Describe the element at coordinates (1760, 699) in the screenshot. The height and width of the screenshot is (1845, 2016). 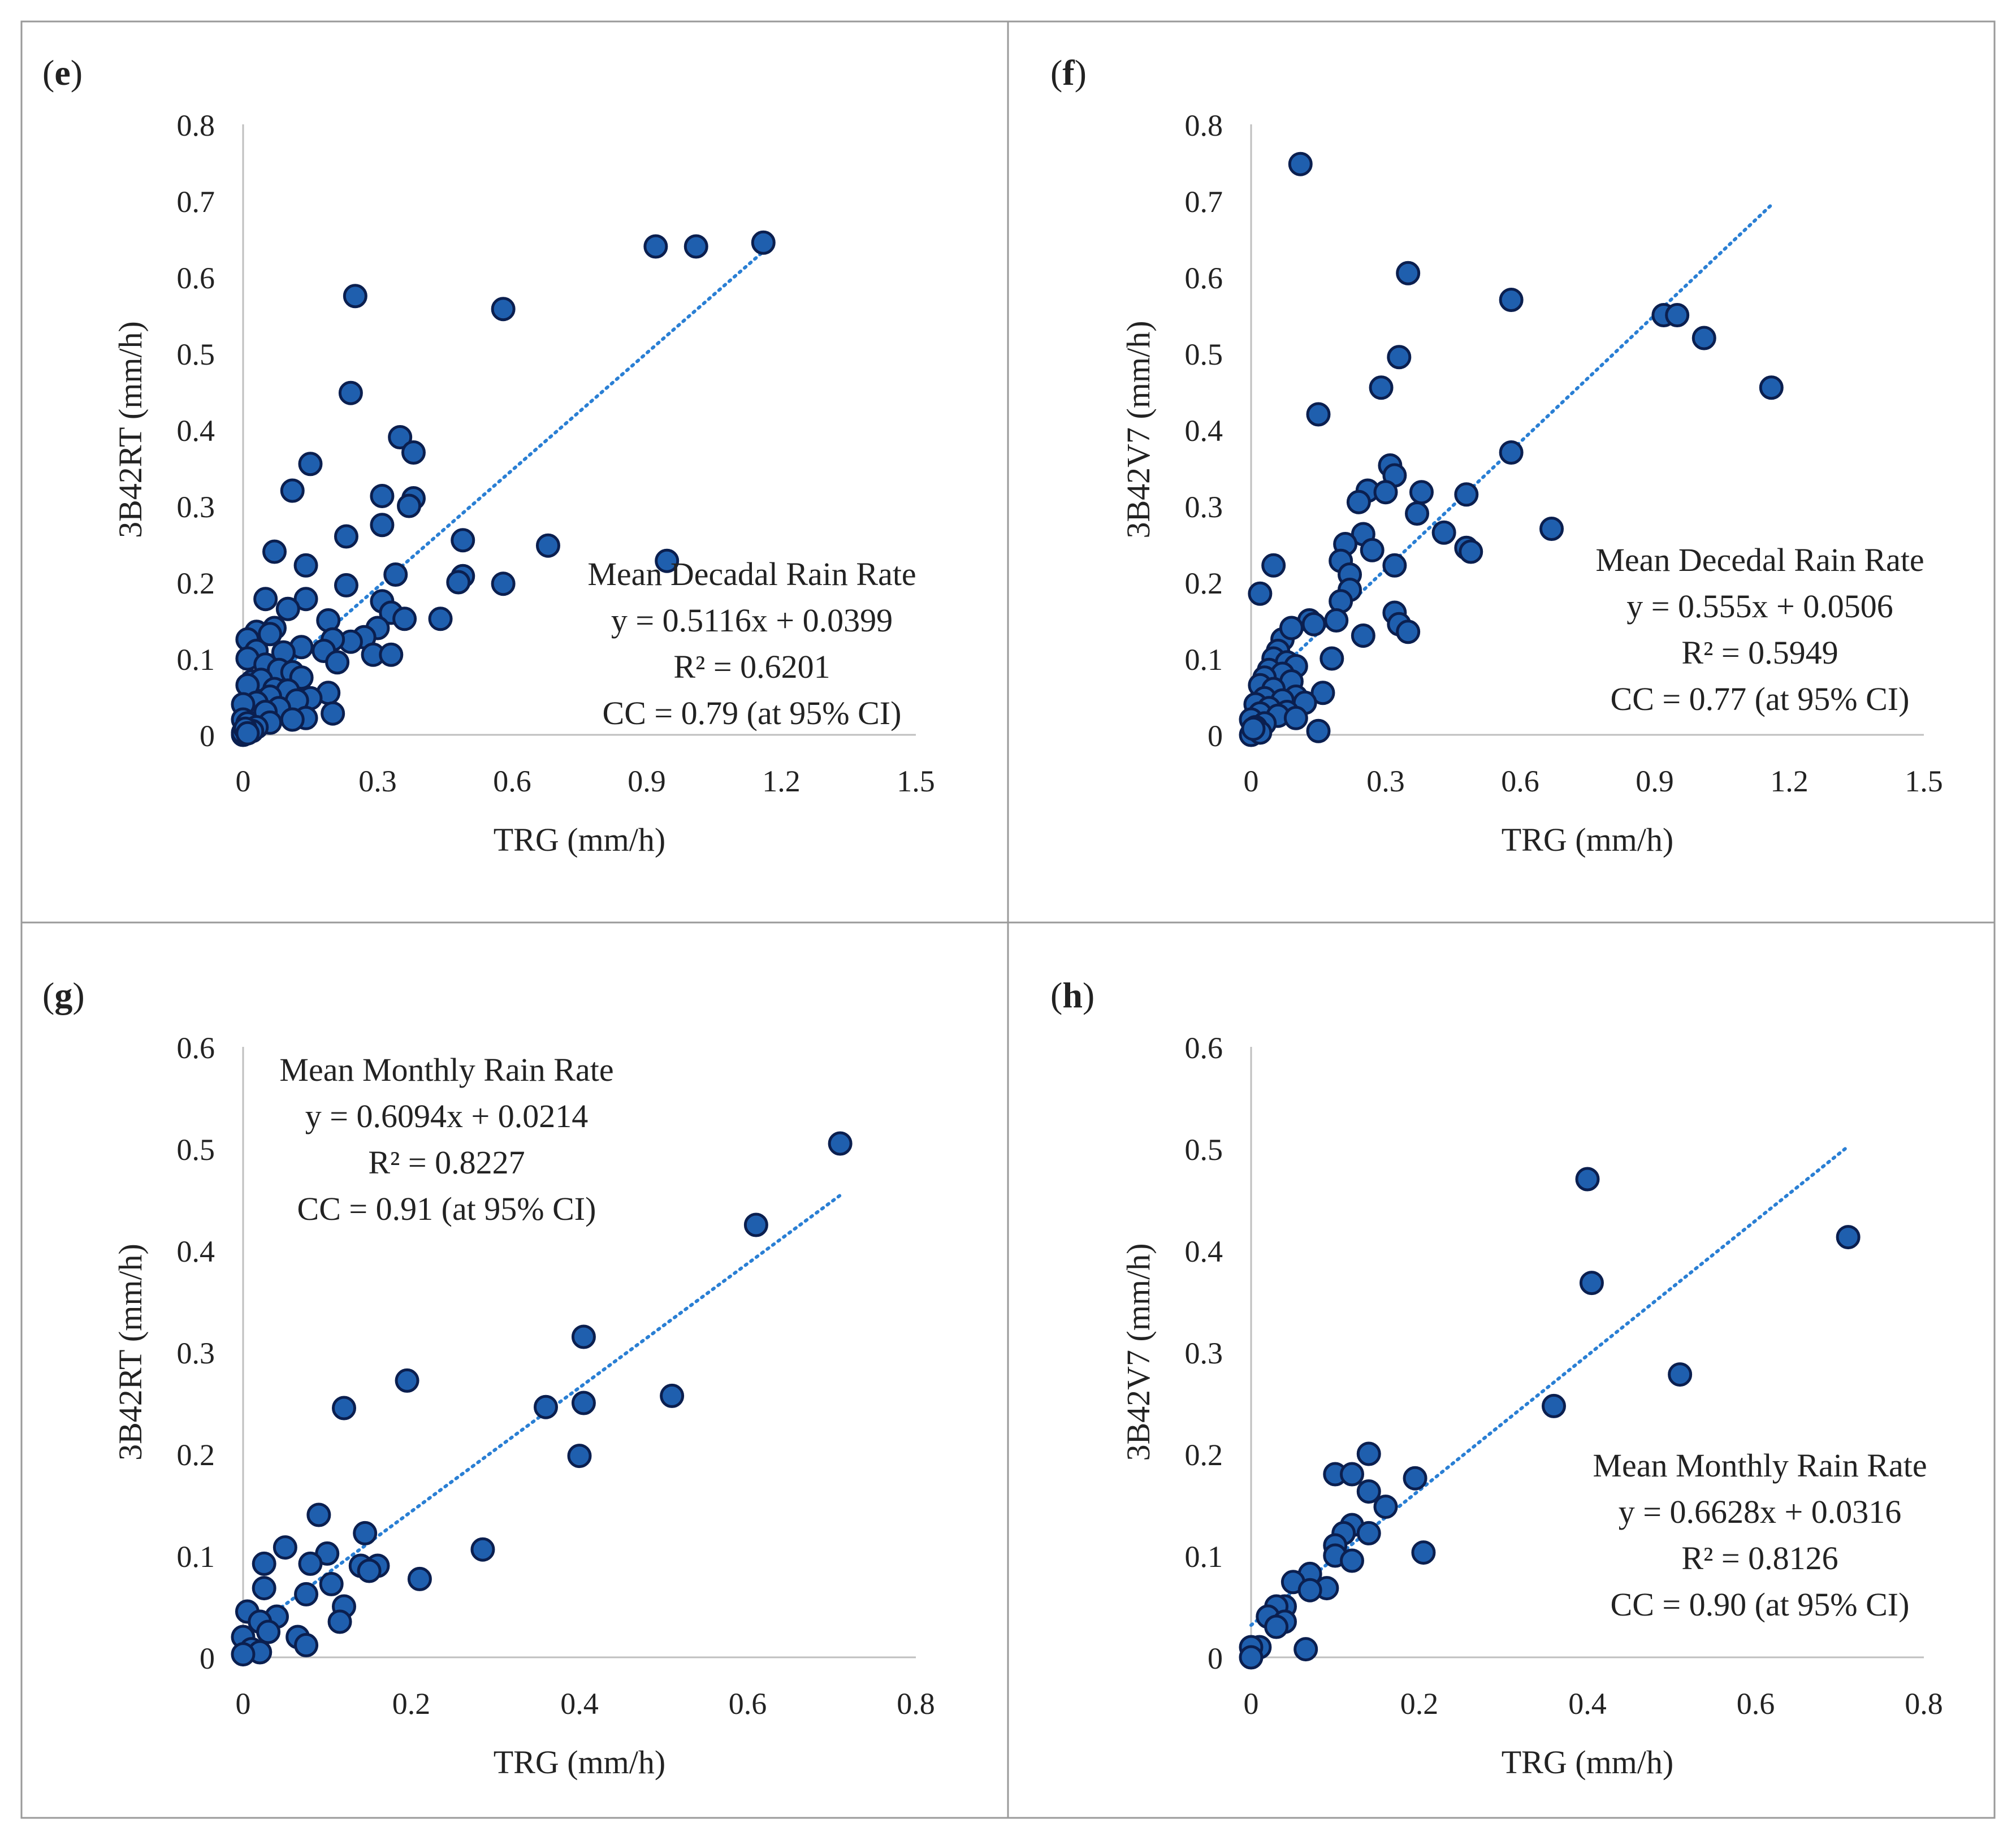
I see `annotation-line: CC = 0.77 (at 95% CI)` at that location.